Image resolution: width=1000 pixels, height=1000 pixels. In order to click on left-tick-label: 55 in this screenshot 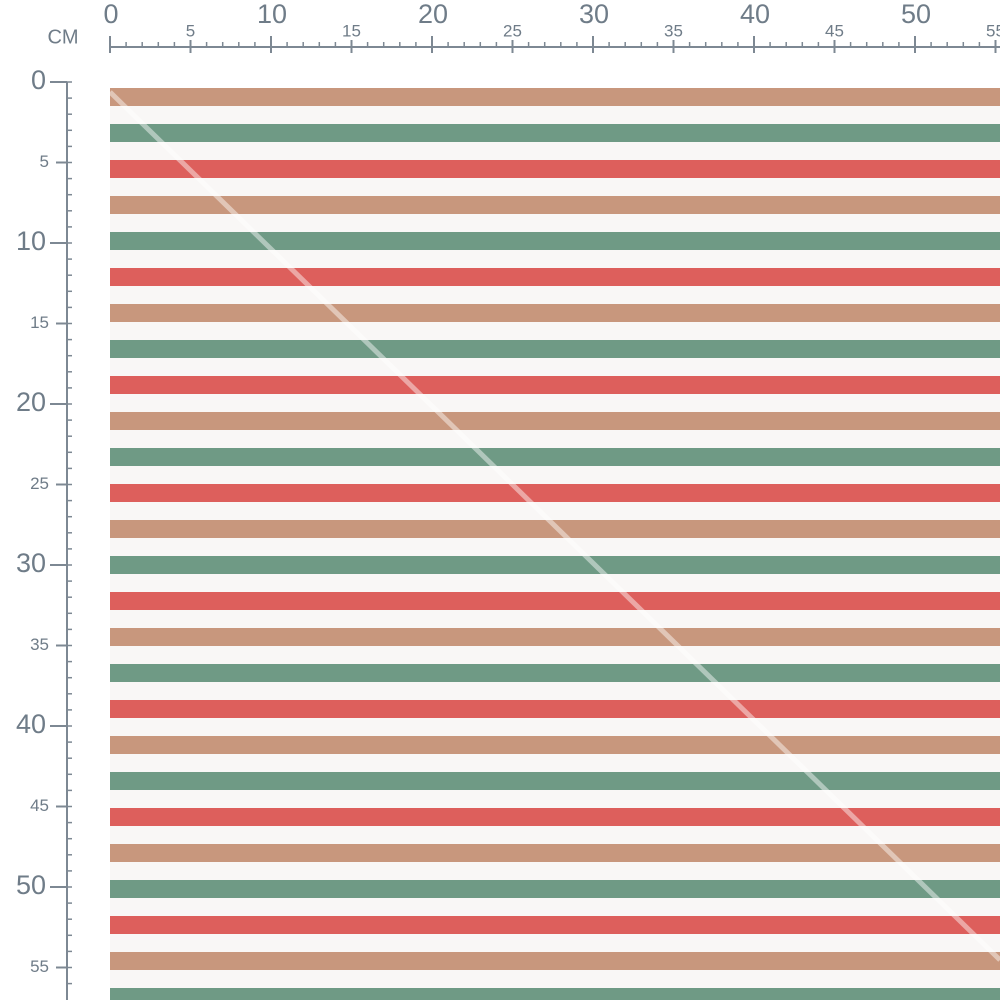, I will do `click(39, 966)`.